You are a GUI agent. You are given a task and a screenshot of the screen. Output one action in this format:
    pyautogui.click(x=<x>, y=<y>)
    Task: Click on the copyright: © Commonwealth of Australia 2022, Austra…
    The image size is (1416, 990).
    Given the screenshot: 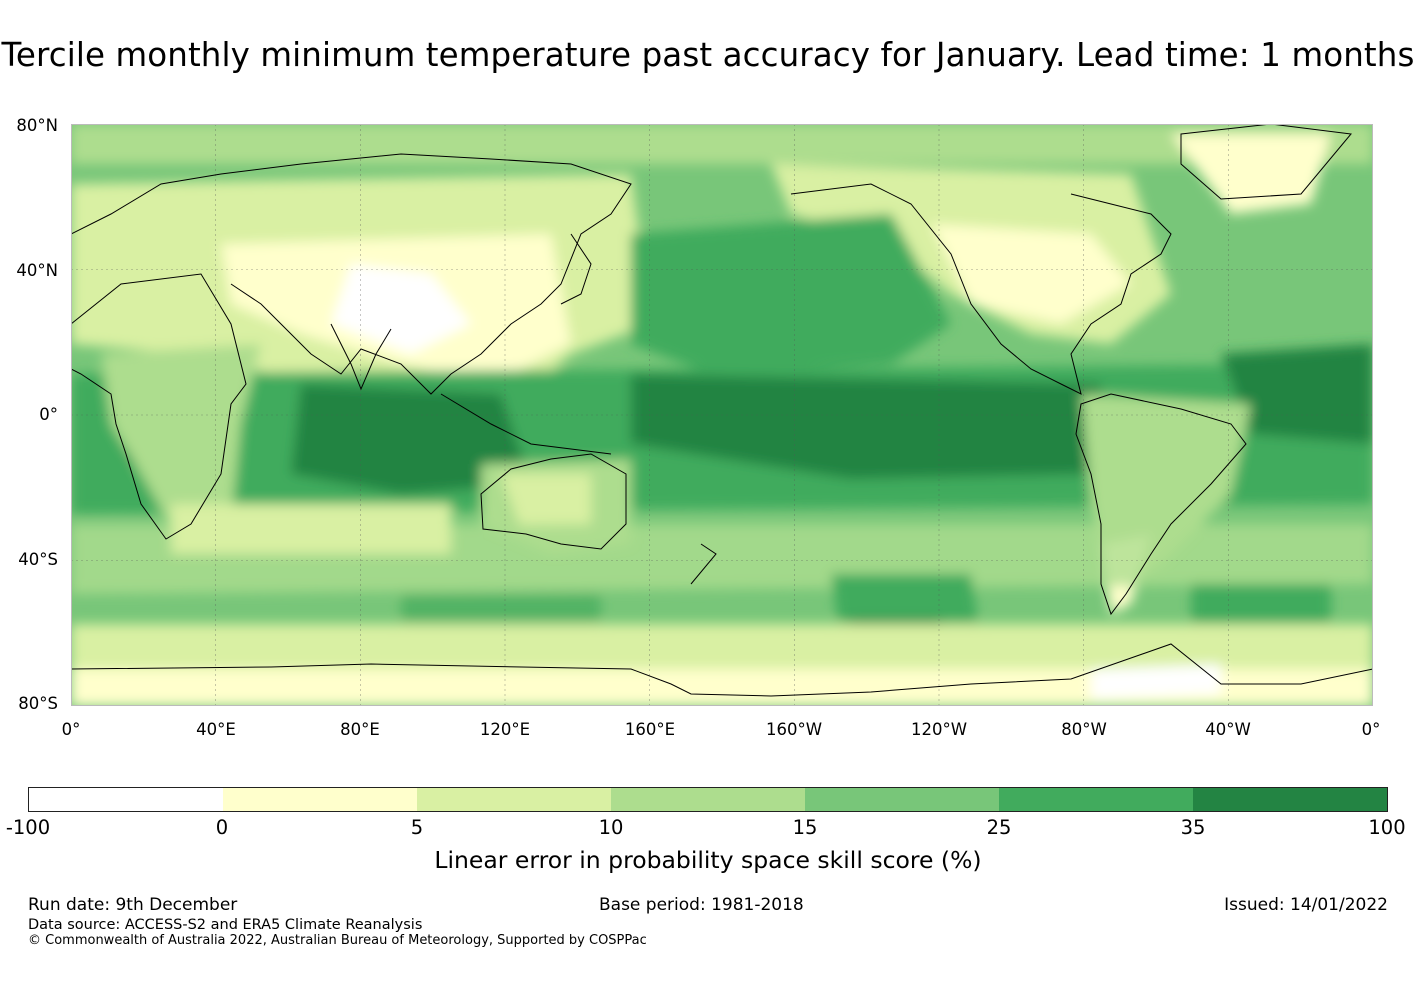 What is the action you would take?
    pyautogui.click(x=337, y=940)
    